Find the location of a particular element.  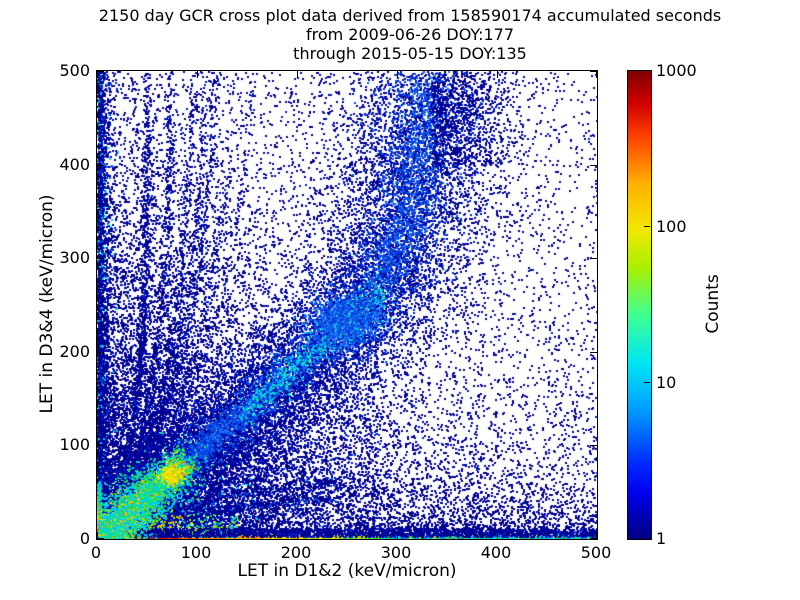

y-tick-label: 100 is located at coordinates (74, 444).